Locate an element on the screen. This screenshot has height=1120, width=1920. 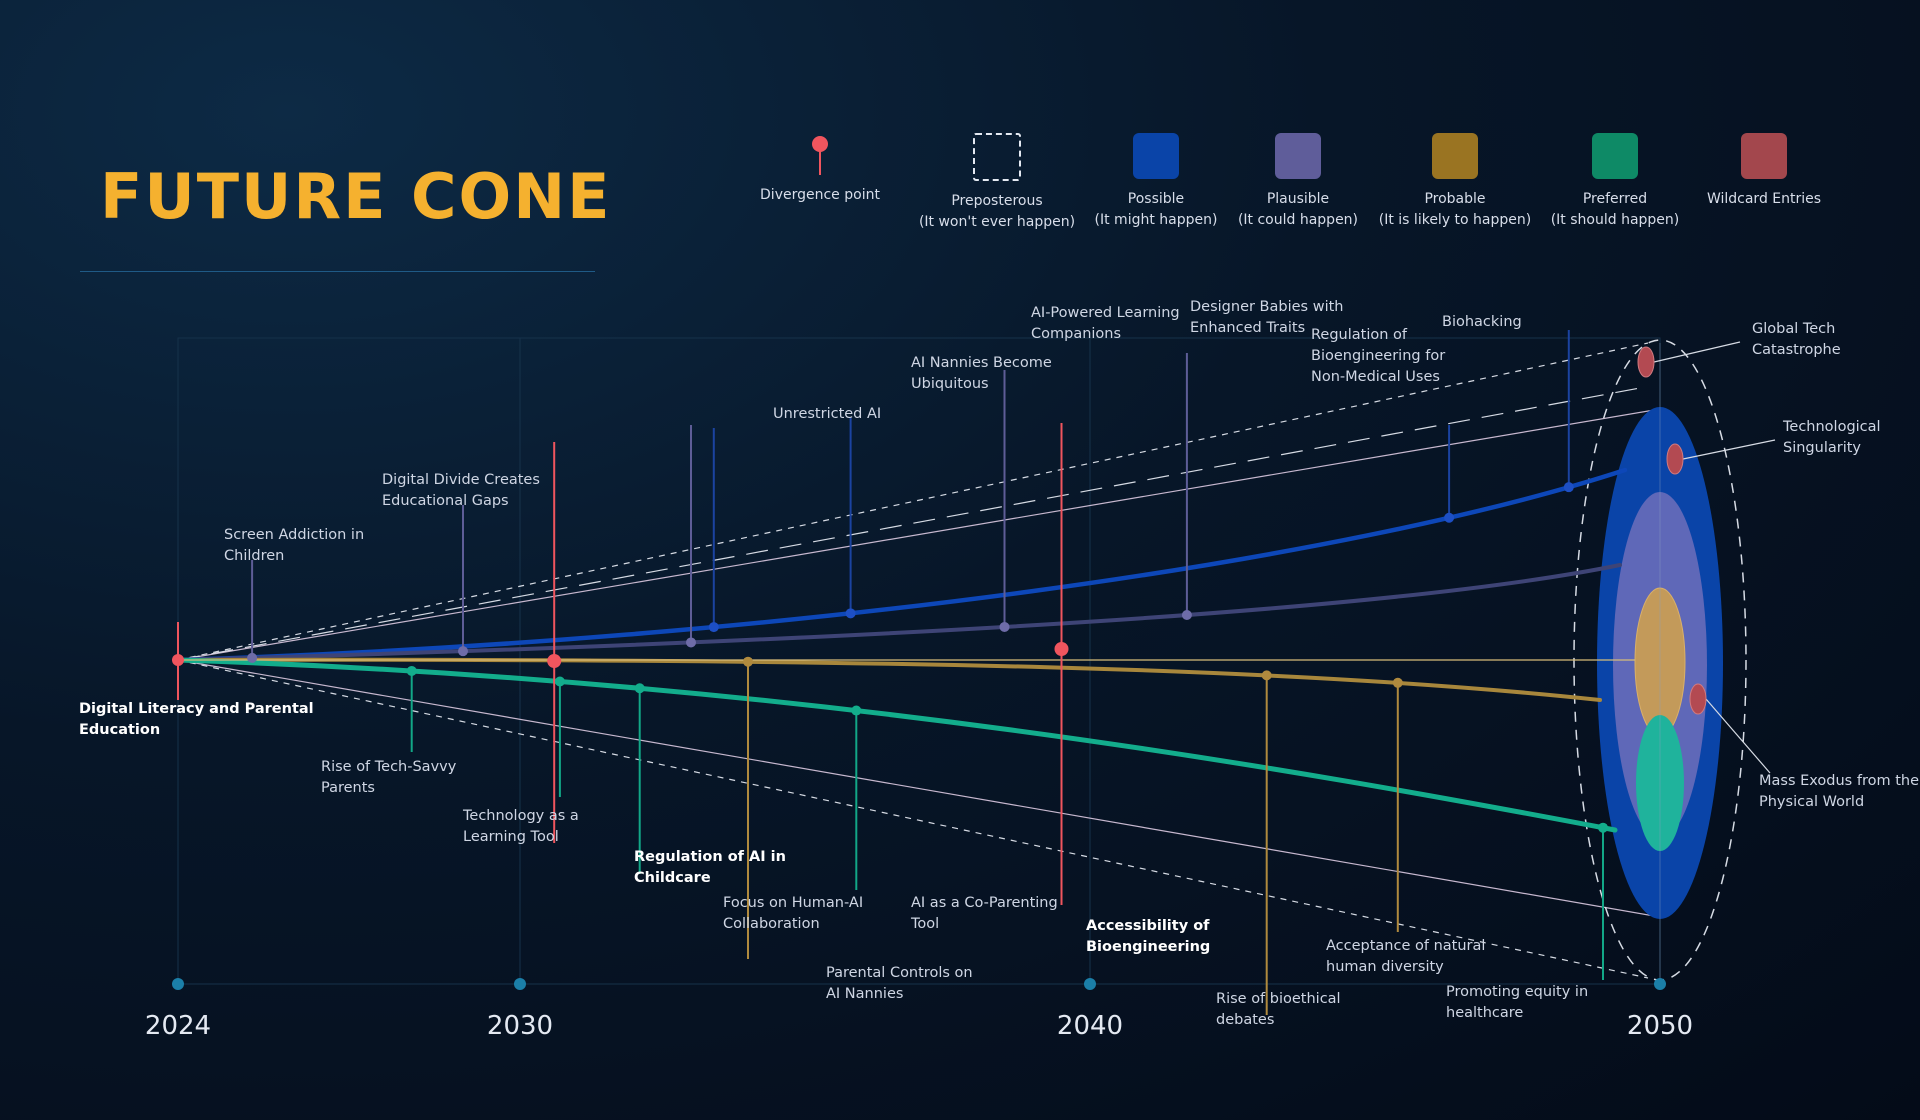
plausible-event-label-line: Unrestricted AI is located at coordinates (827, 414).